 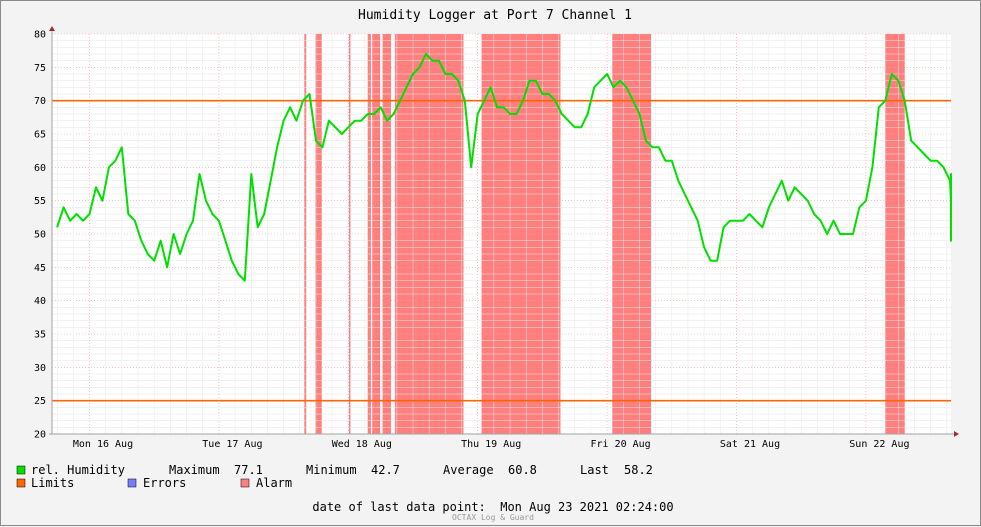 I want to click on y-tick-label-80: 80, so click(x=40, y=35).